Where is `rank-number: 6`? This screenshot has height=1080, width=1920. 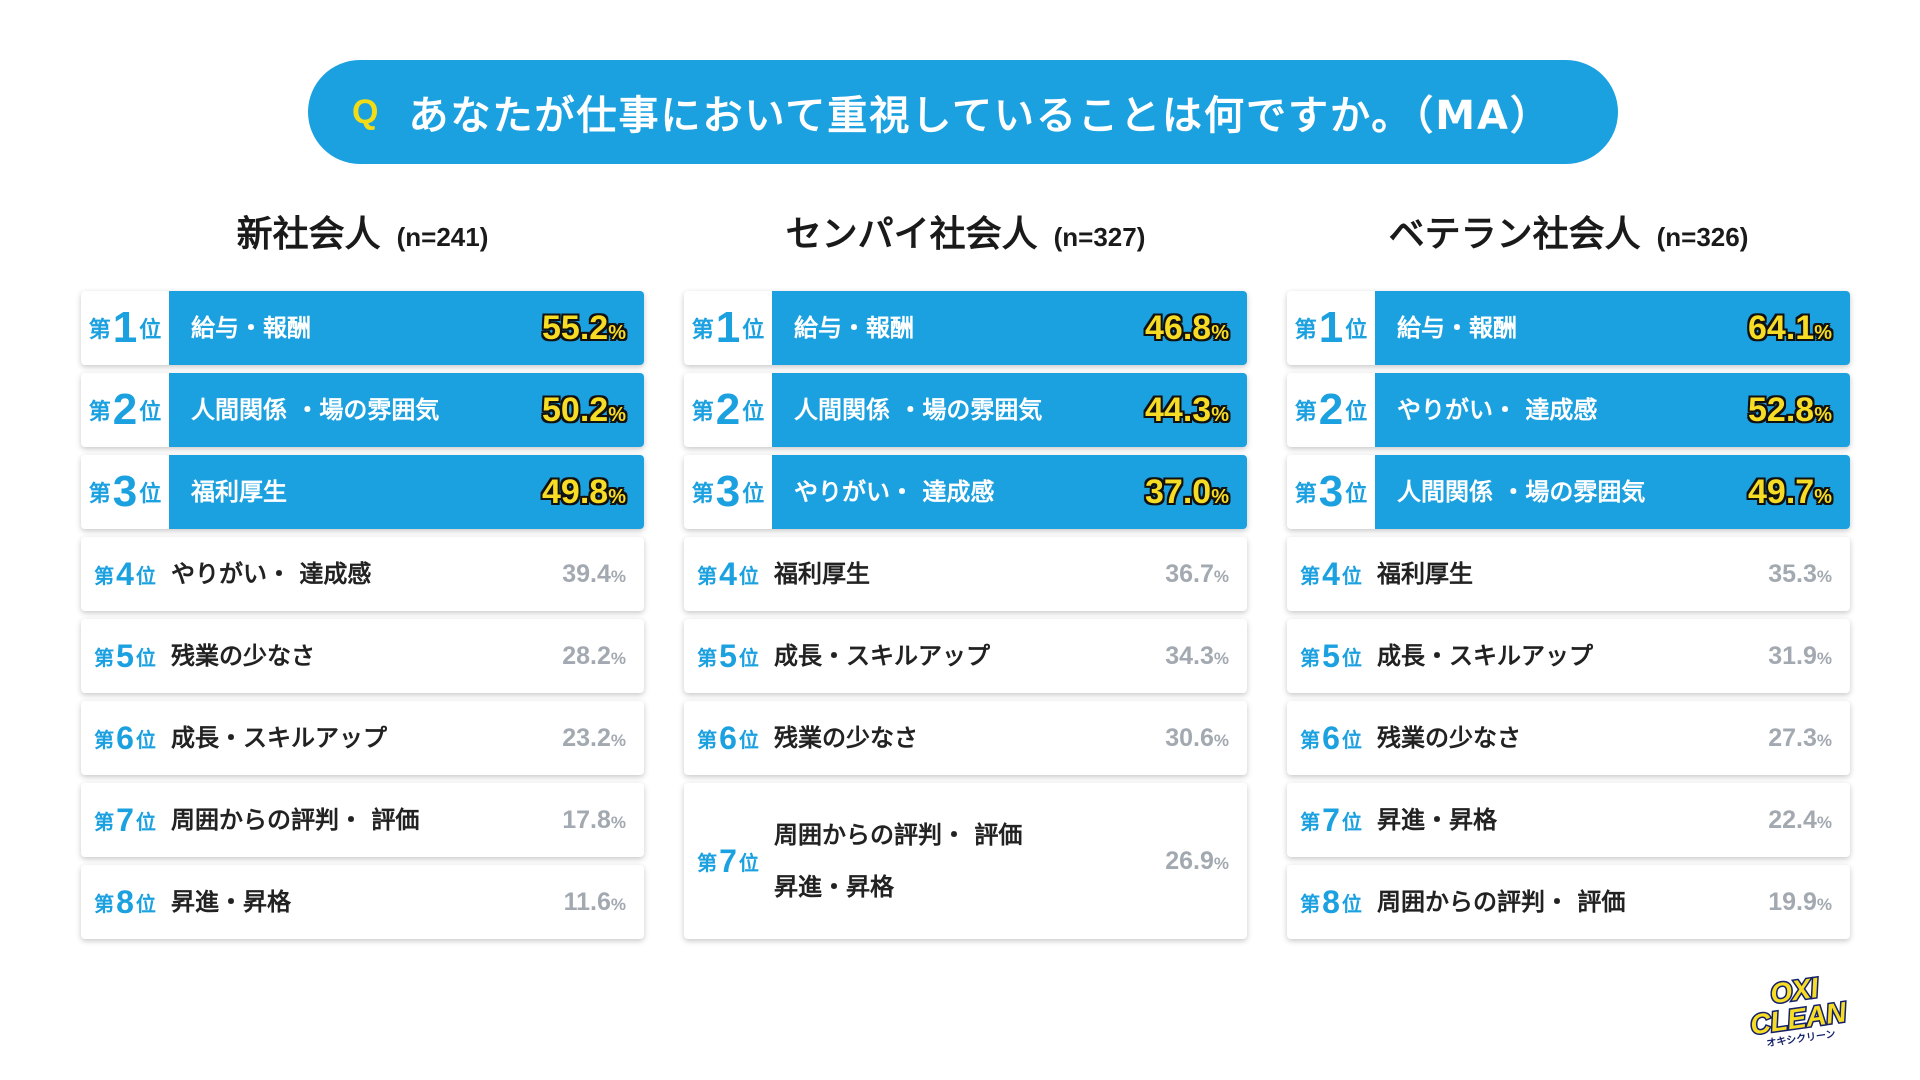
rank-number: 6 is located at coordinates (125, 737).